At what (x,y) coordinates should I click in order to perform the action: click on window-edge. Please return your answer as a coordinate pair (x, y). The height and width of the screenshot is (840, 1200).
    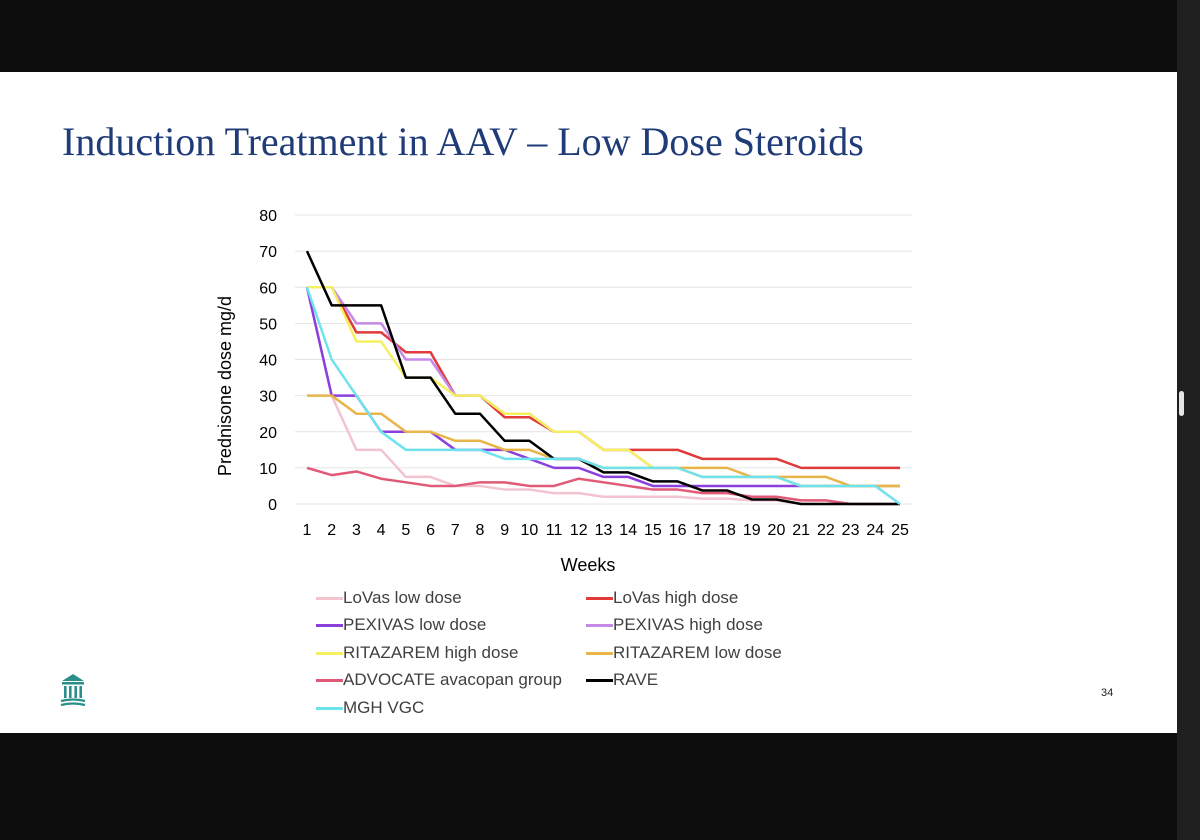
    Looking at the image, I should click on (1188, 420).